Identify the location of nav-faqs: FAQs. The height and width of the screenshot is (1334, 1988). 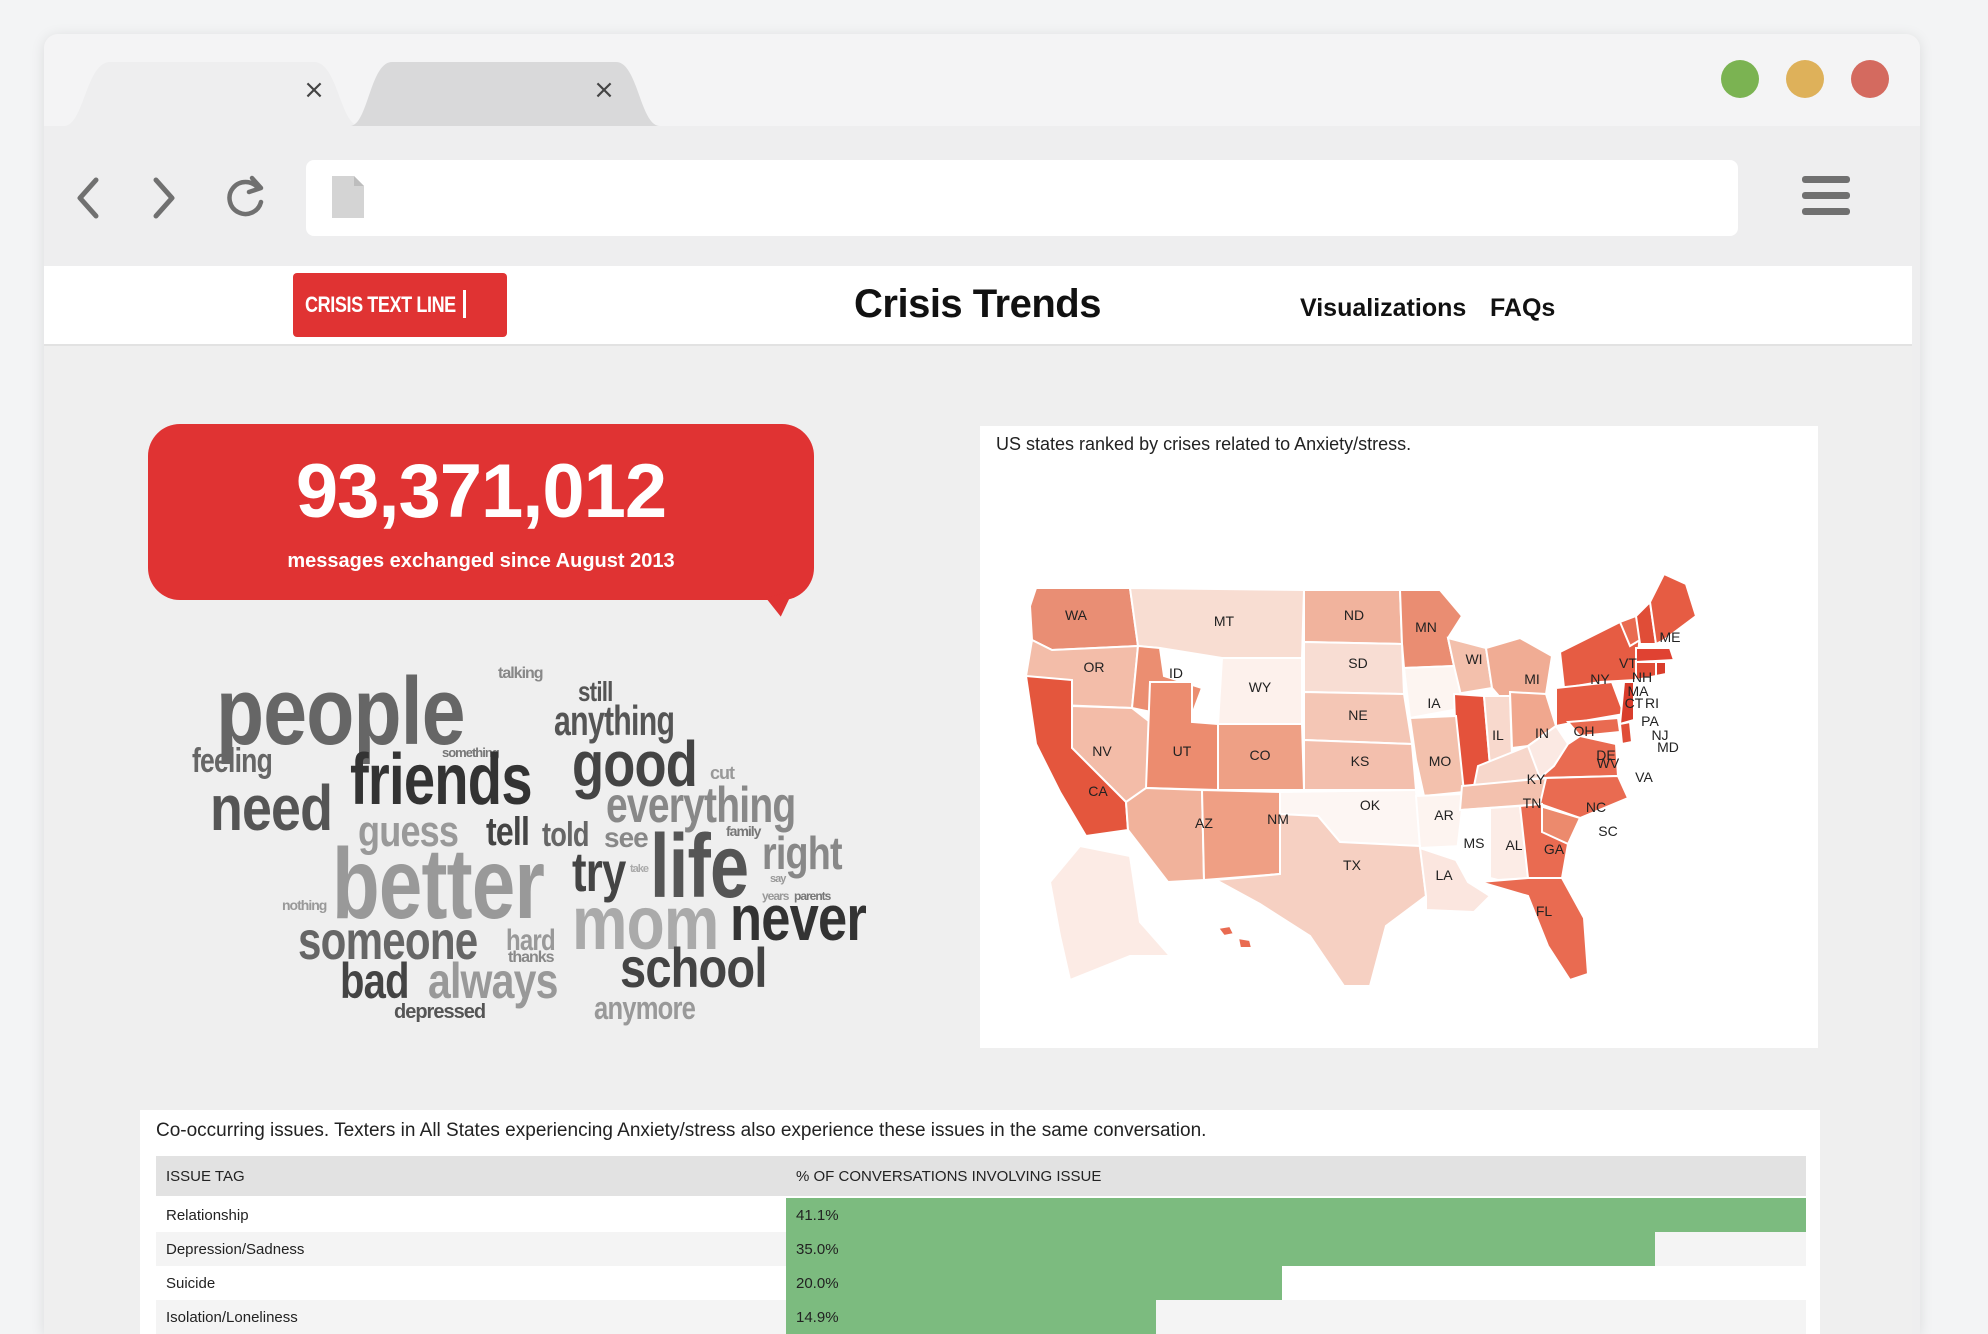
(1523, 308).